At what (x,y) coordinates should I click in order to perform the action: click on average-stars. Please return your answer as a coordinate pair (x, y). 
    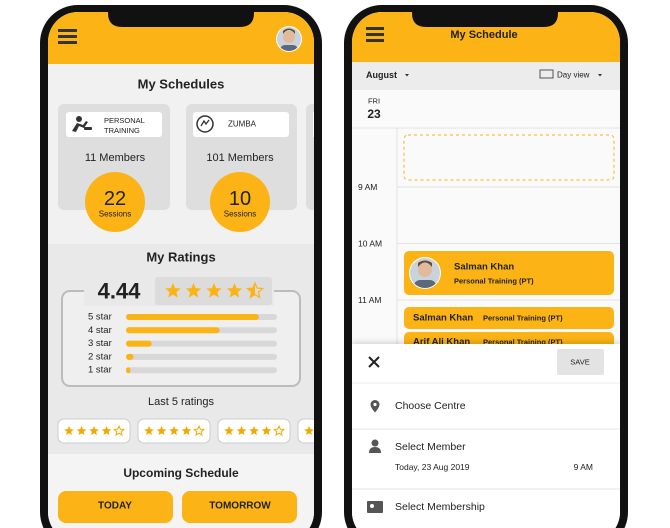
    Looking at the image, I should click on (215, 290).